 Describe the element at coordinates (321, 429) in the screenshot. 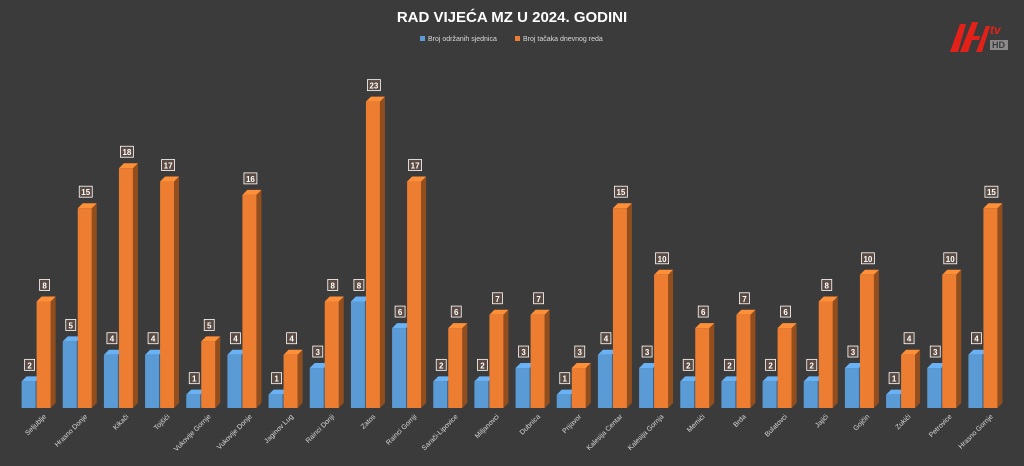

I see `x-tick-label: Rainci Donji` at that location.